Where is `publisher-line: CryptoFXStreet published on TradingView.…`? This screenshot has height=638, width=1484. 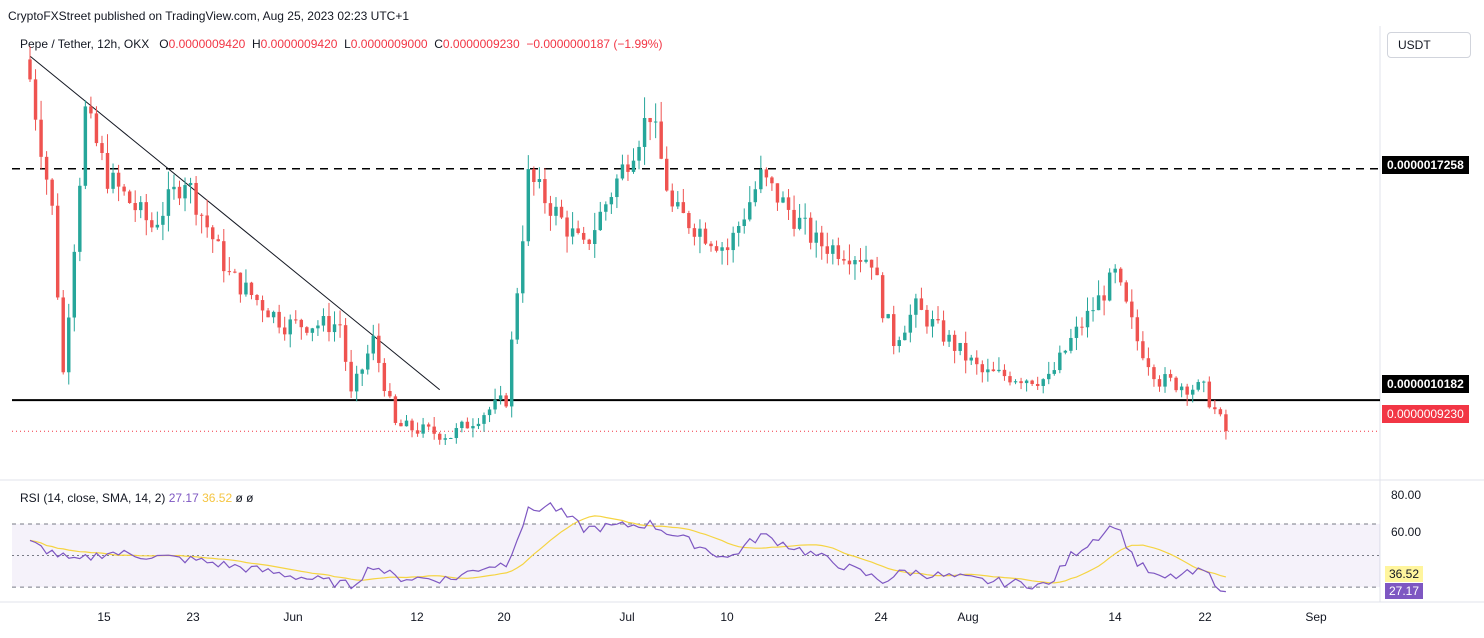
publisher-line: CryptoFXStreet published on TradingView.… is located at coordinates (209, 16).